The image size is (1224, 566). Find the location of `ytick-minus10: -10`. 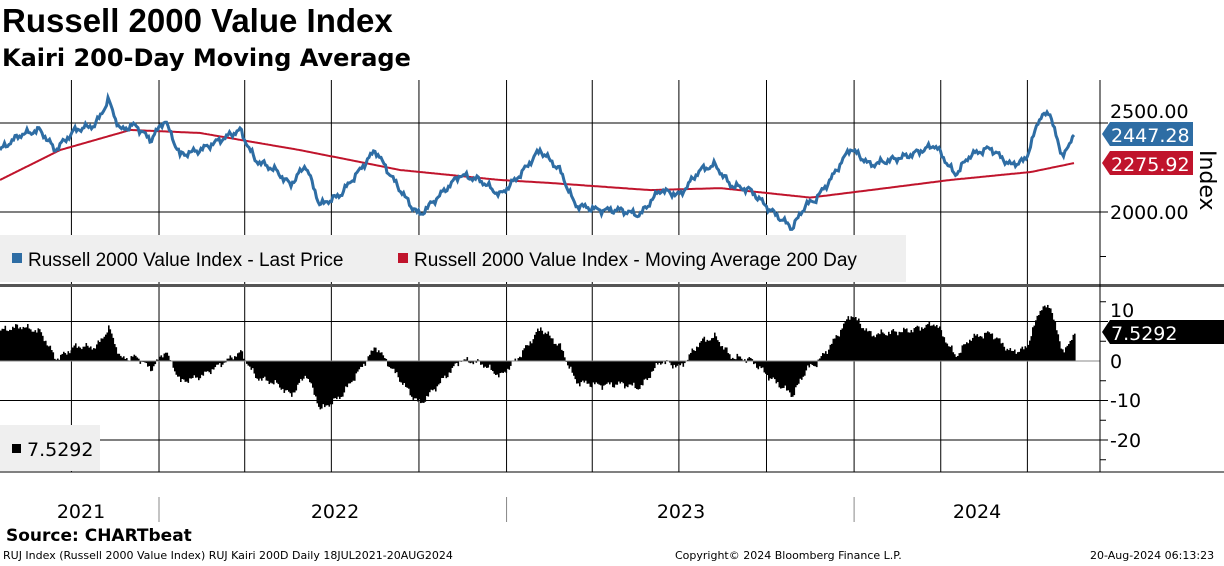

ytick-minus10: -10 is located at coordinates (1125, 401).